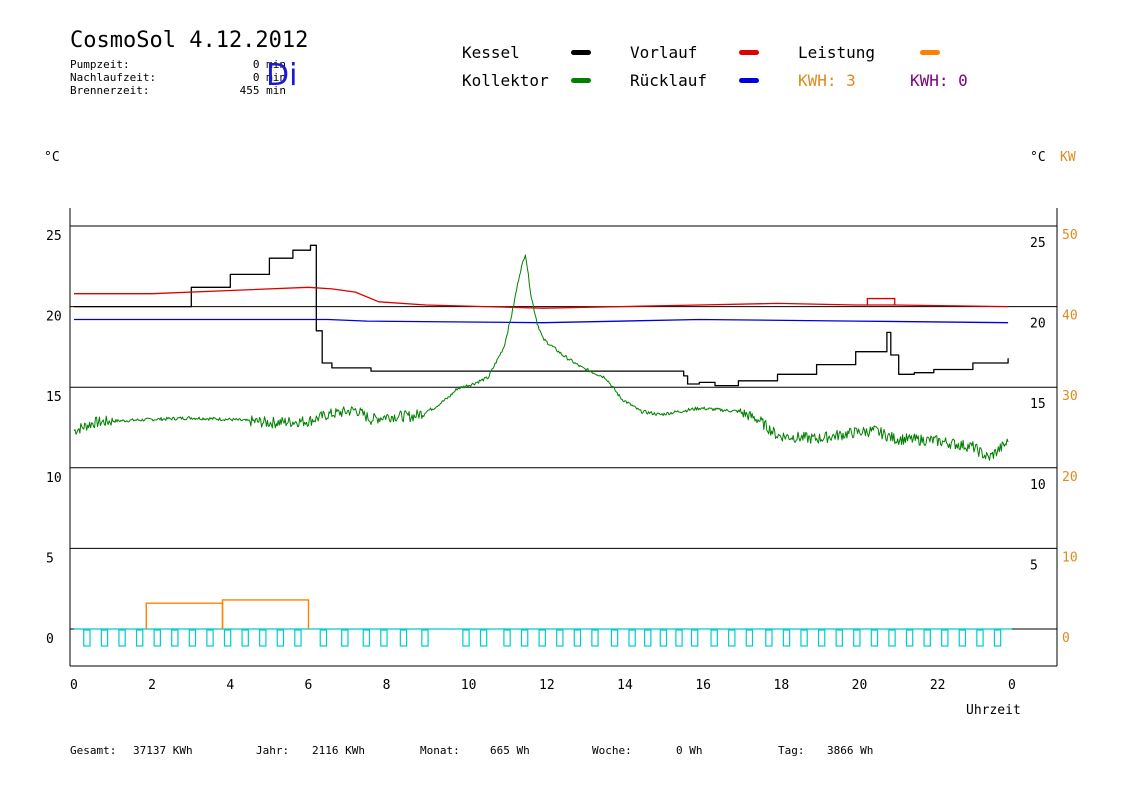 This screenshot has height=812, width=1148. I want to click on info-label: Brennerzeit:, so click(110, 90).